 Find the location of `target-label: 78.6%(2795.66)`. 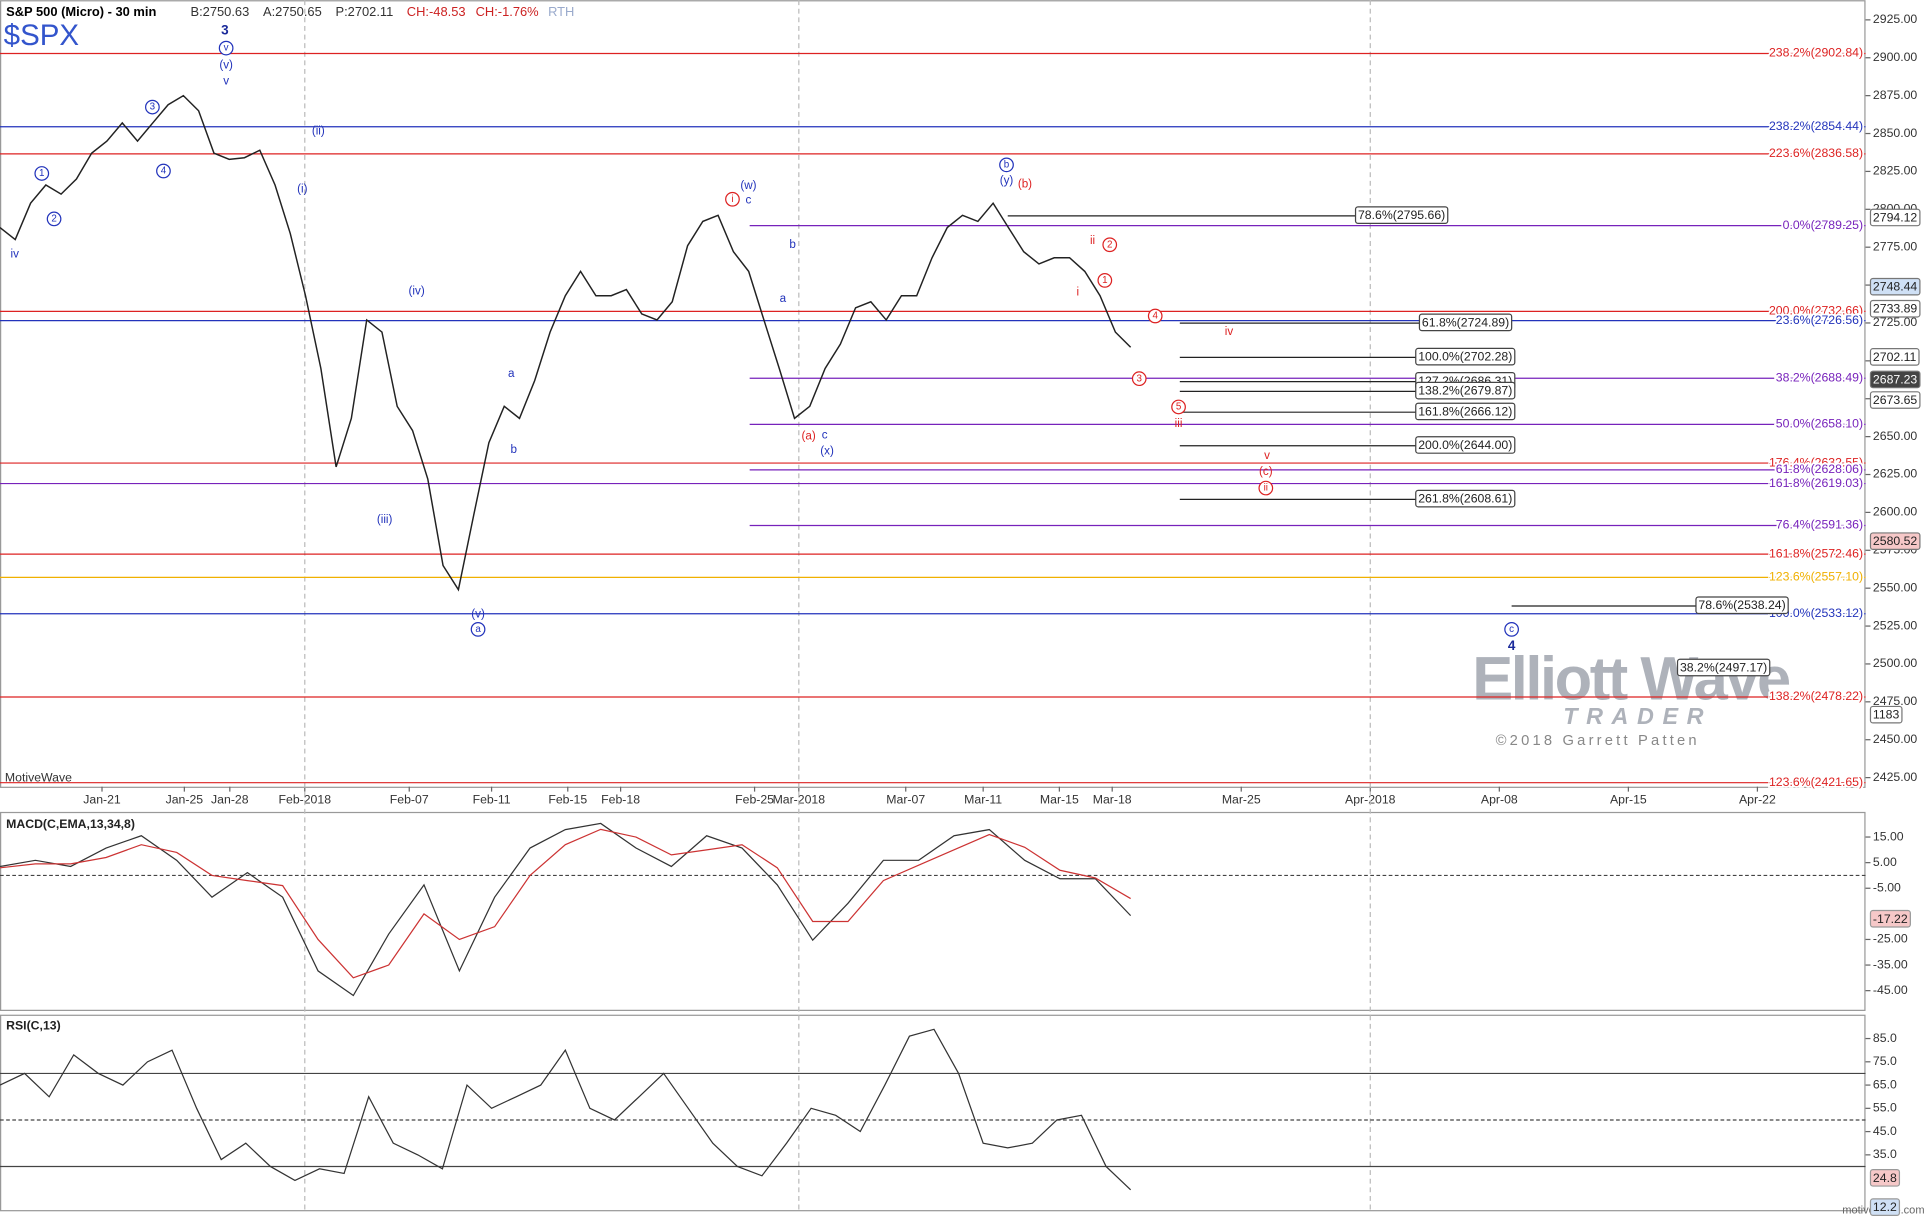

target-label: 78.6%(2795.66) is located at coordinates (1401, 215).